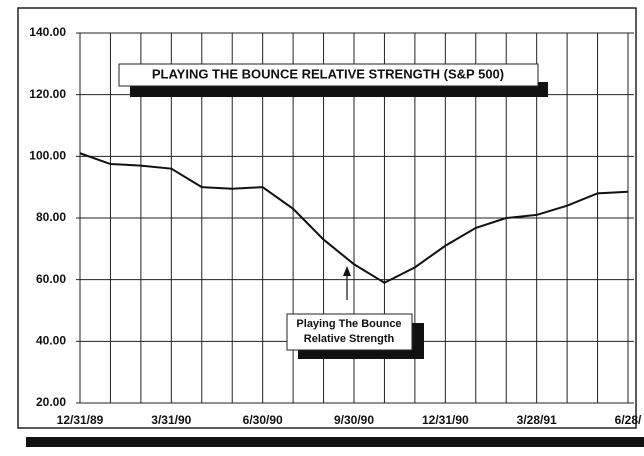  I want to click on x-tick-label: 9/30/90, so click(354, 420).